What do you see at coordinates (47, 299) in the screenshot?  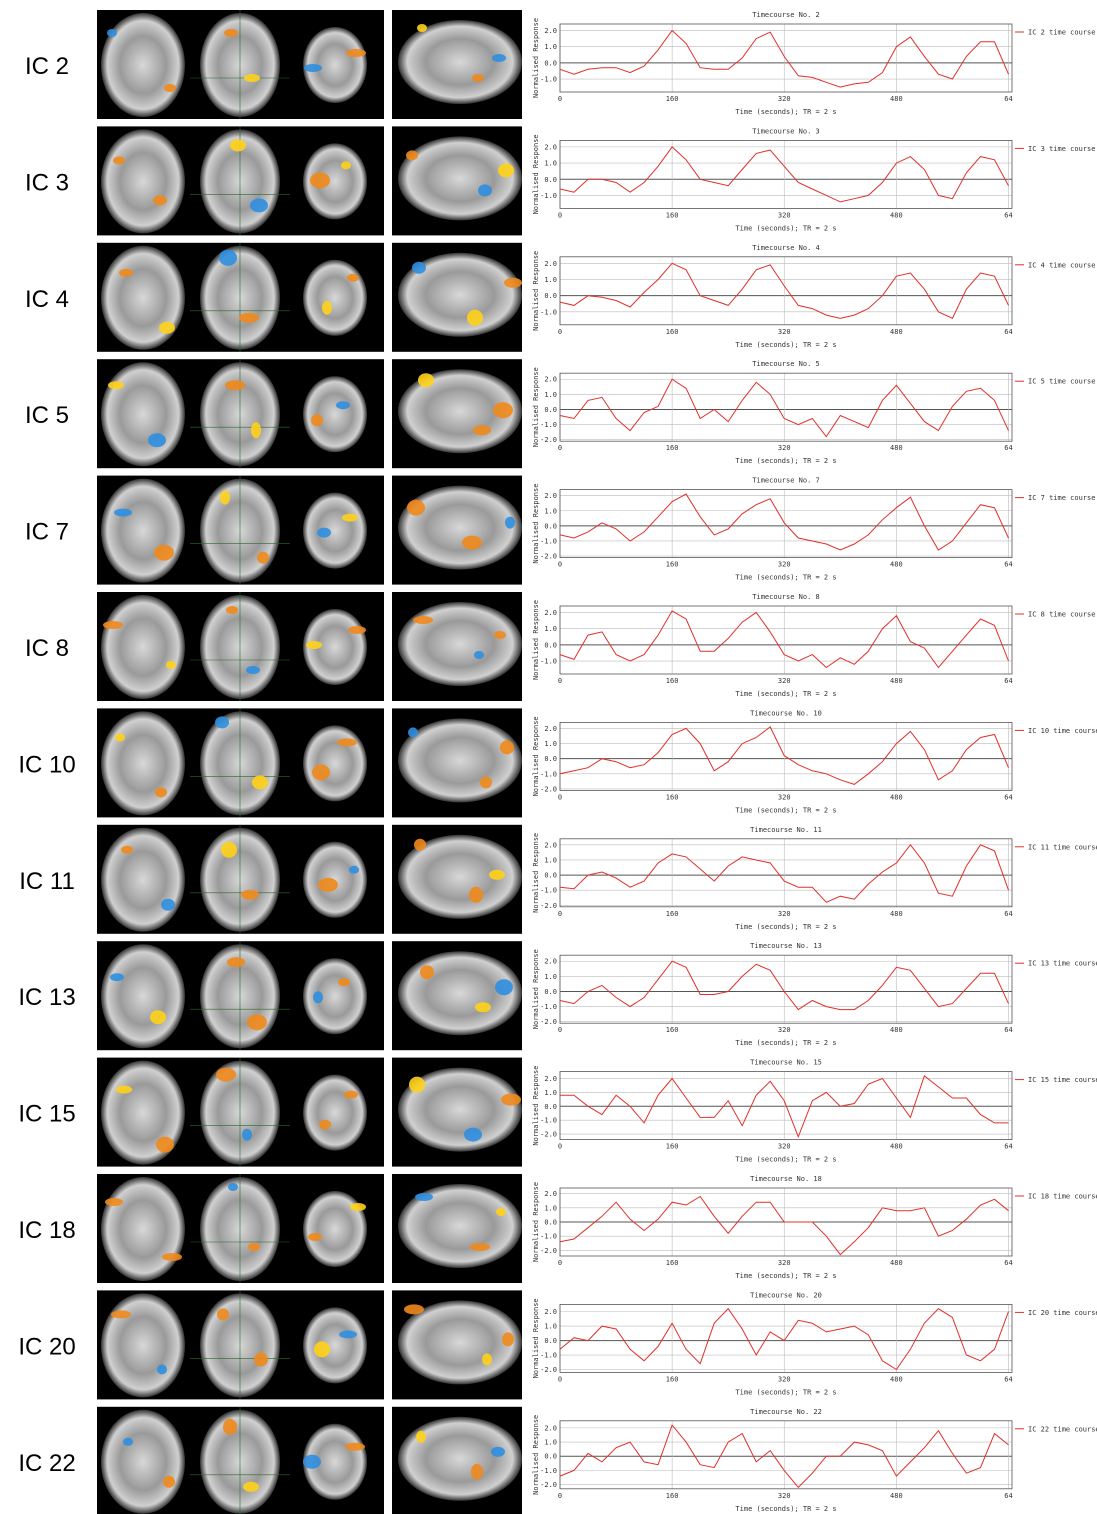 I see `row-label: IC 4` at bounding box center [47, 299].